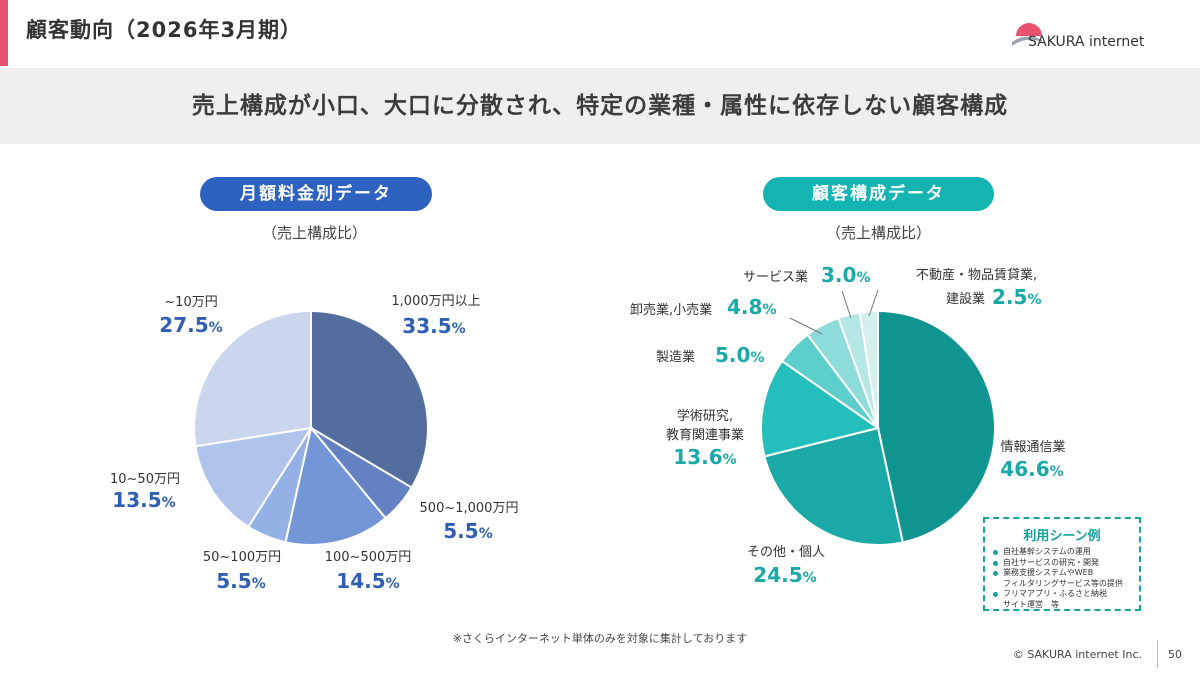  I want to click on value-under-10man: 27.5%, so click(190, 325).